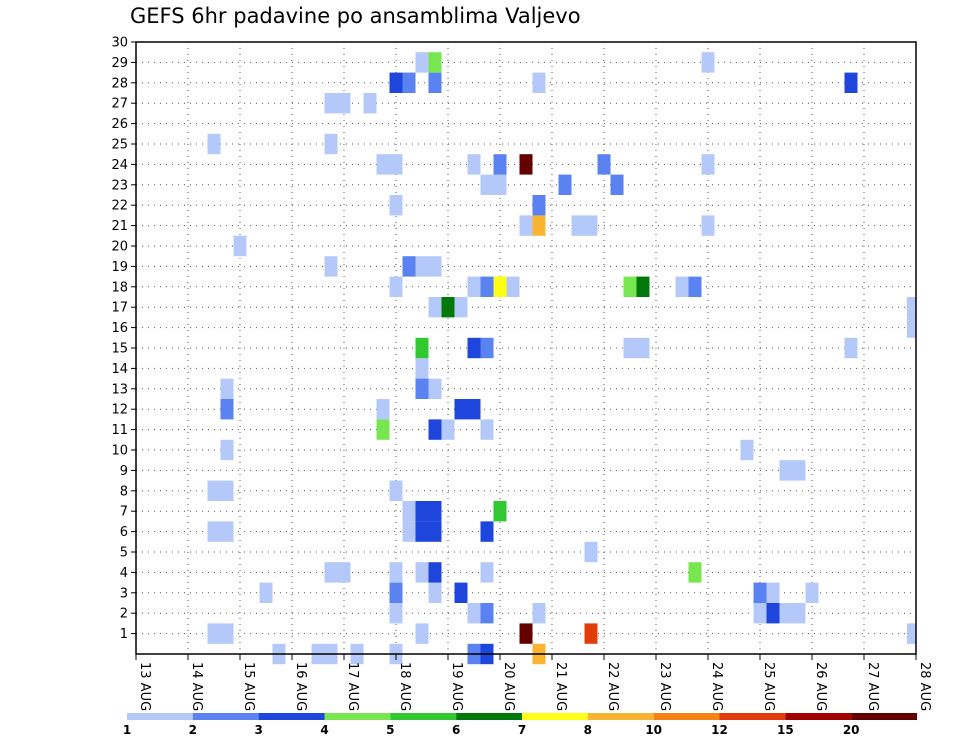 Image resolution: width=960 pixels, height=742 pixels. Describe the element at coordinates (119, 389) in the screenshot. I see `y-tick-label: 13` at that location.